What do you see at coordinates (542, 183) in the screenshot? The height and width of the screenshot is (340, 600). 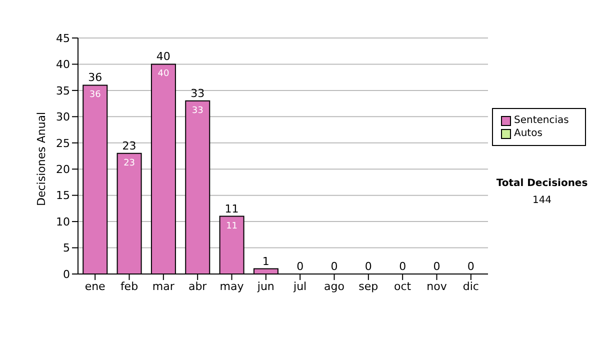 I see `text: Total Decisiones` at bounding box center [542, 183].